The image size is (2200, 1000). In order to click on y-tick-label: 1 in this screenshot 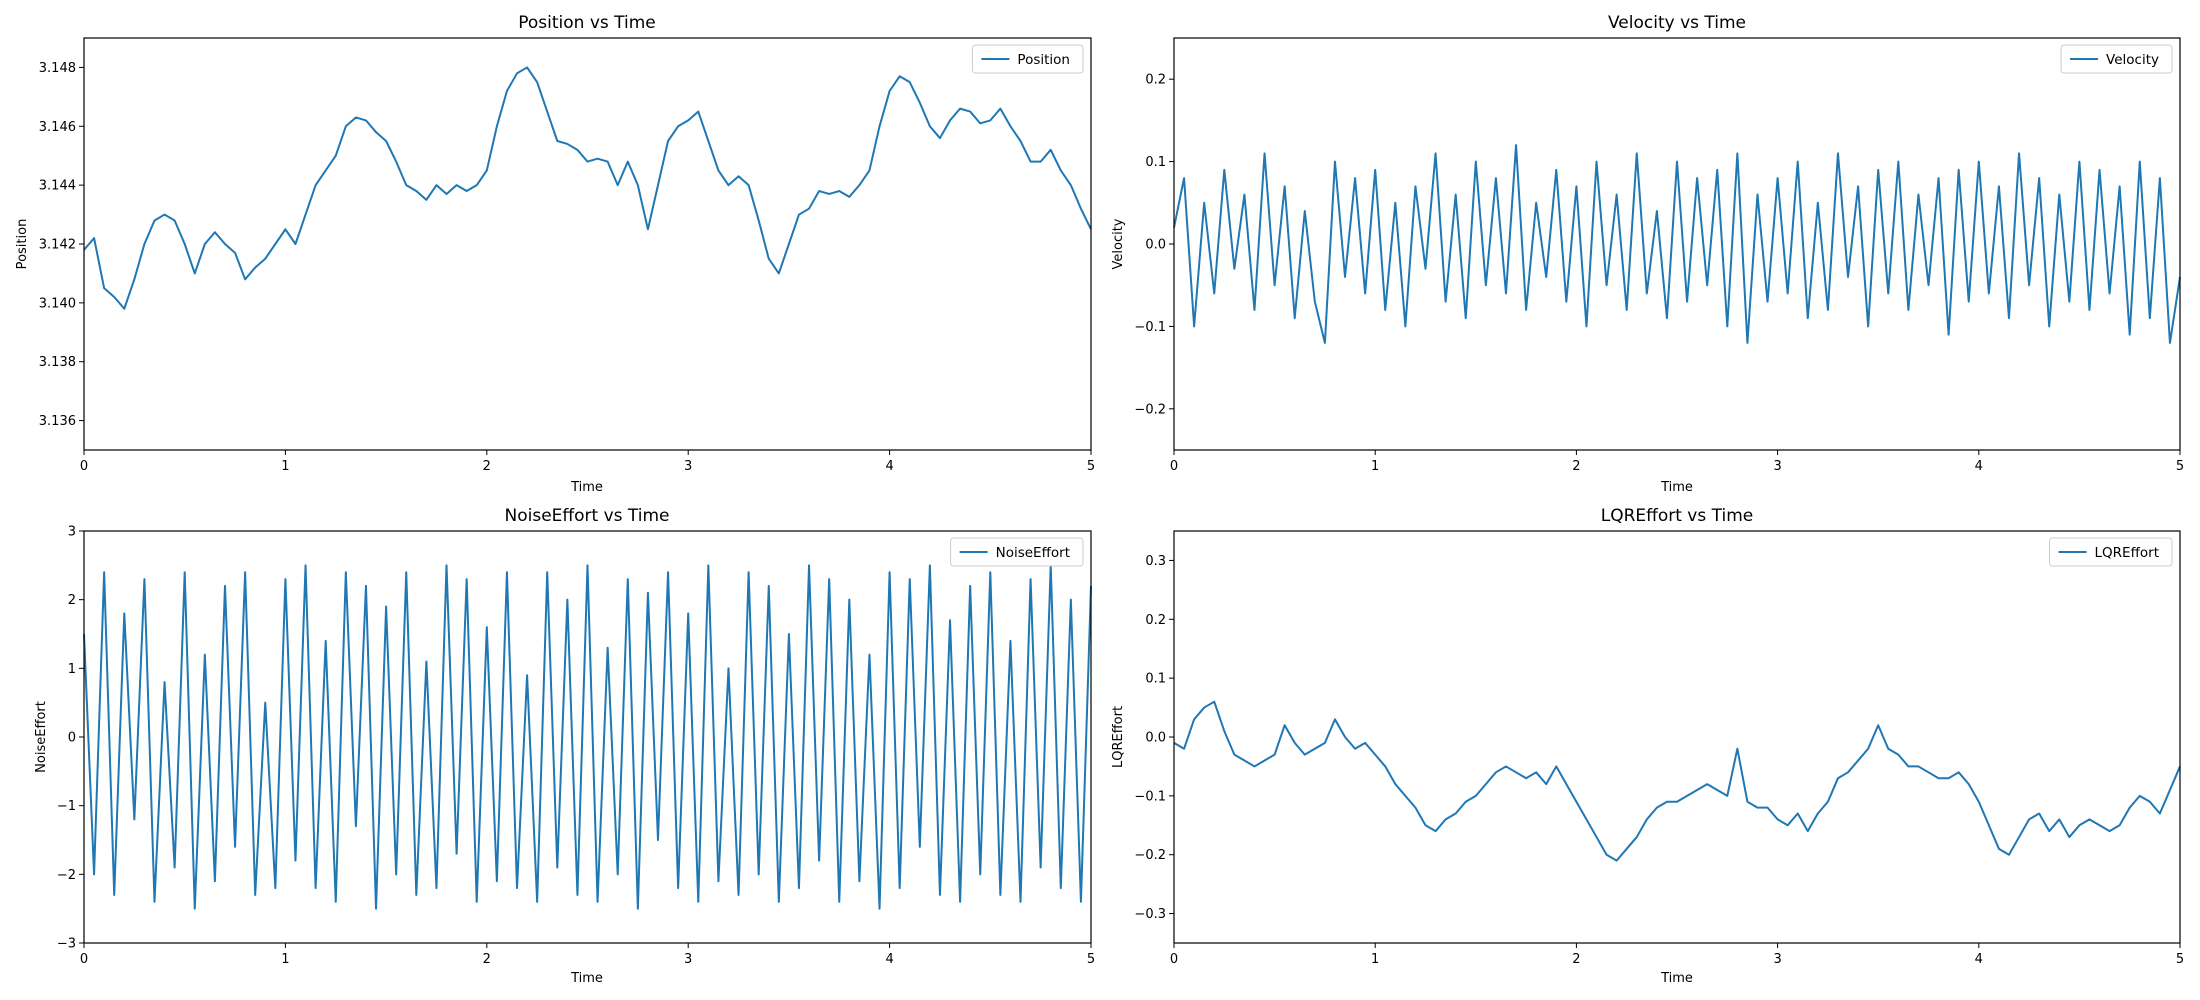, I will do `click(72, 669)`.